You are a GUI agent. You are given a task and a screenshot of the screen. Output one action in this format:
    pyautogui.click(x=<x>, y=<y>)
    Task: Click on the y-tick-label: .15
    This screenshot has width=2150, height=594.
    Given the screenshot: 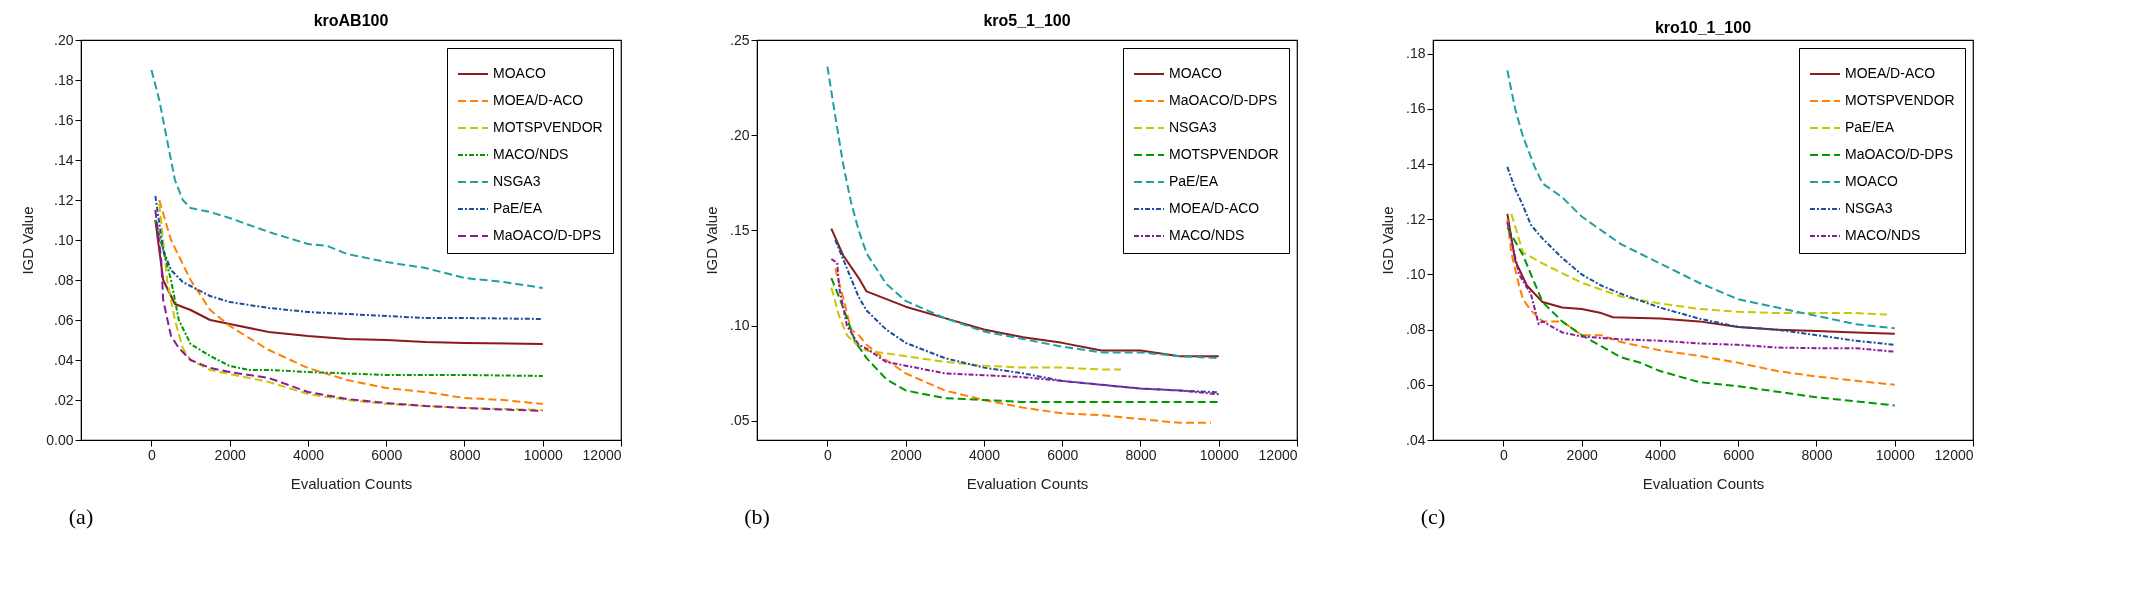 What is the action you would take?
    pyautogui.click(x=740, y=229)
    